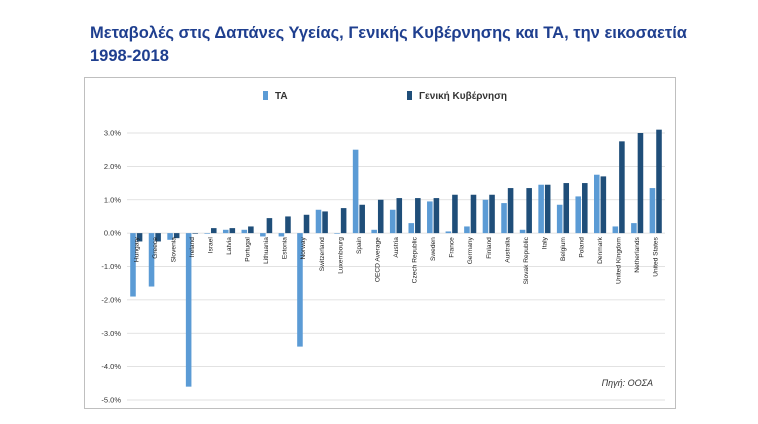 Image resolution: width=758 pixels, height=424 pixels. Describe the element at coordinates (409, 95) in the screenshot. I see `legend-swatch-gov` at that location.